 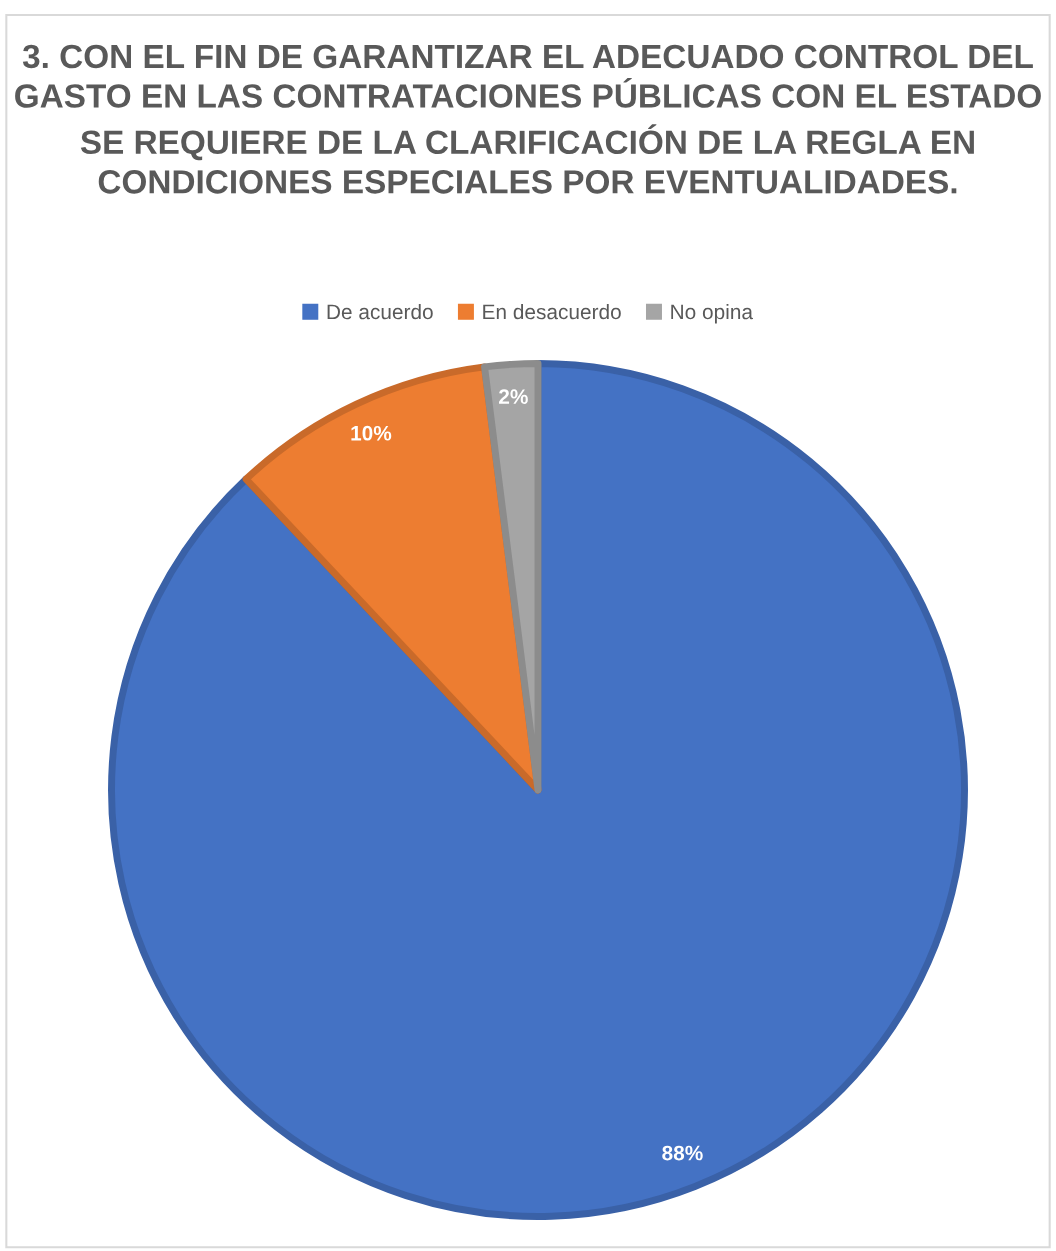 What do you see at coordinates (528, 119) in the screenshot?
I see `chart-title: 3. CON EL FIN DE GARANTIZAR EL ADECUADO CONTROL DEL GASTO EN LAS CONTRATACIONES PÚBLICAS CON EL ESTADO SE REQUIERE DE LA CLARIFICACIÓN DE LA REGLA EN CONDICIONES ESPECIALES POR EVENTUALIDADES.` at bounding box center [528, 119].